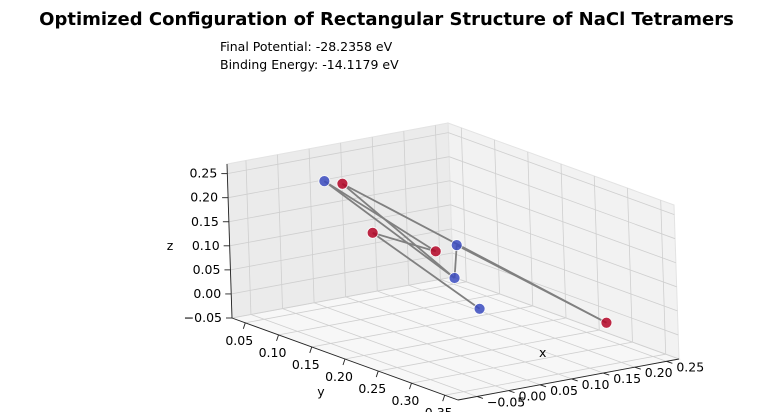 This screenshot has width=773, height=412. What do you see at coordinates (206, 245) in the screenshot?
I see `z-tick-label: 0.10` at bounding box center [206, 245].